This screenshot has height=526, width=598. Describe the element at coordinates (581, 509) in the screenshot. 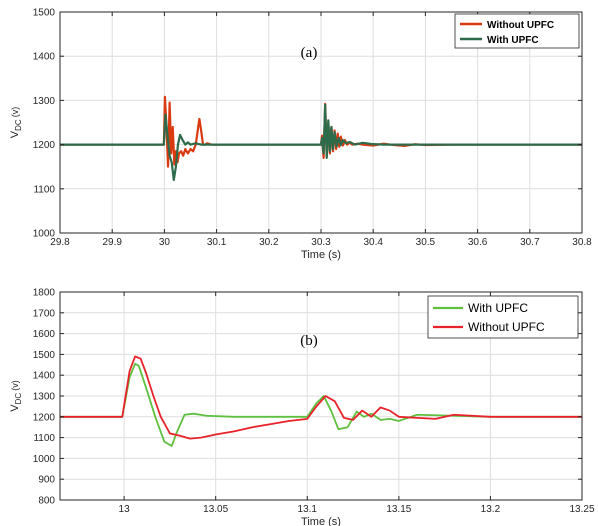

I see `x-tick-label-5: 13.25` at that location.